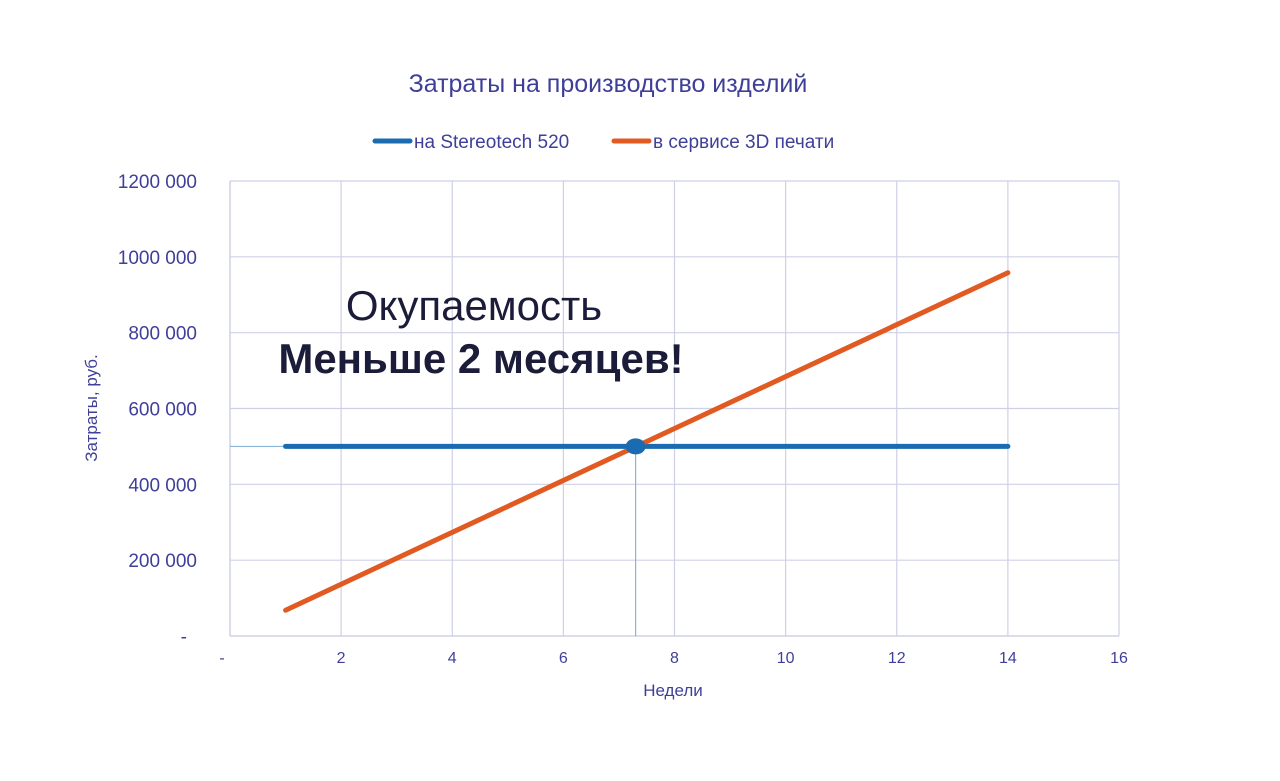 The width and height of the screenshot is (1280, 781). Describe the element at coordinates (1119, 658) in the screenshot. I see `x-tick-label: 16` at that location.